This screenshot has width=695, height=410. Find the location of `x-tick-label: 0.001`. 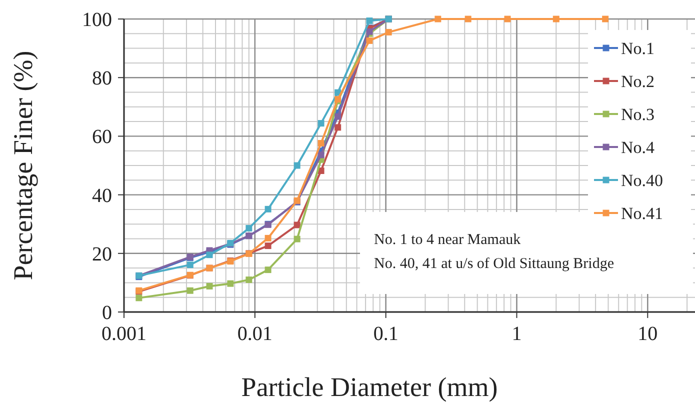

x-tick-label: 0.001 is located at coordinates (124, 334).